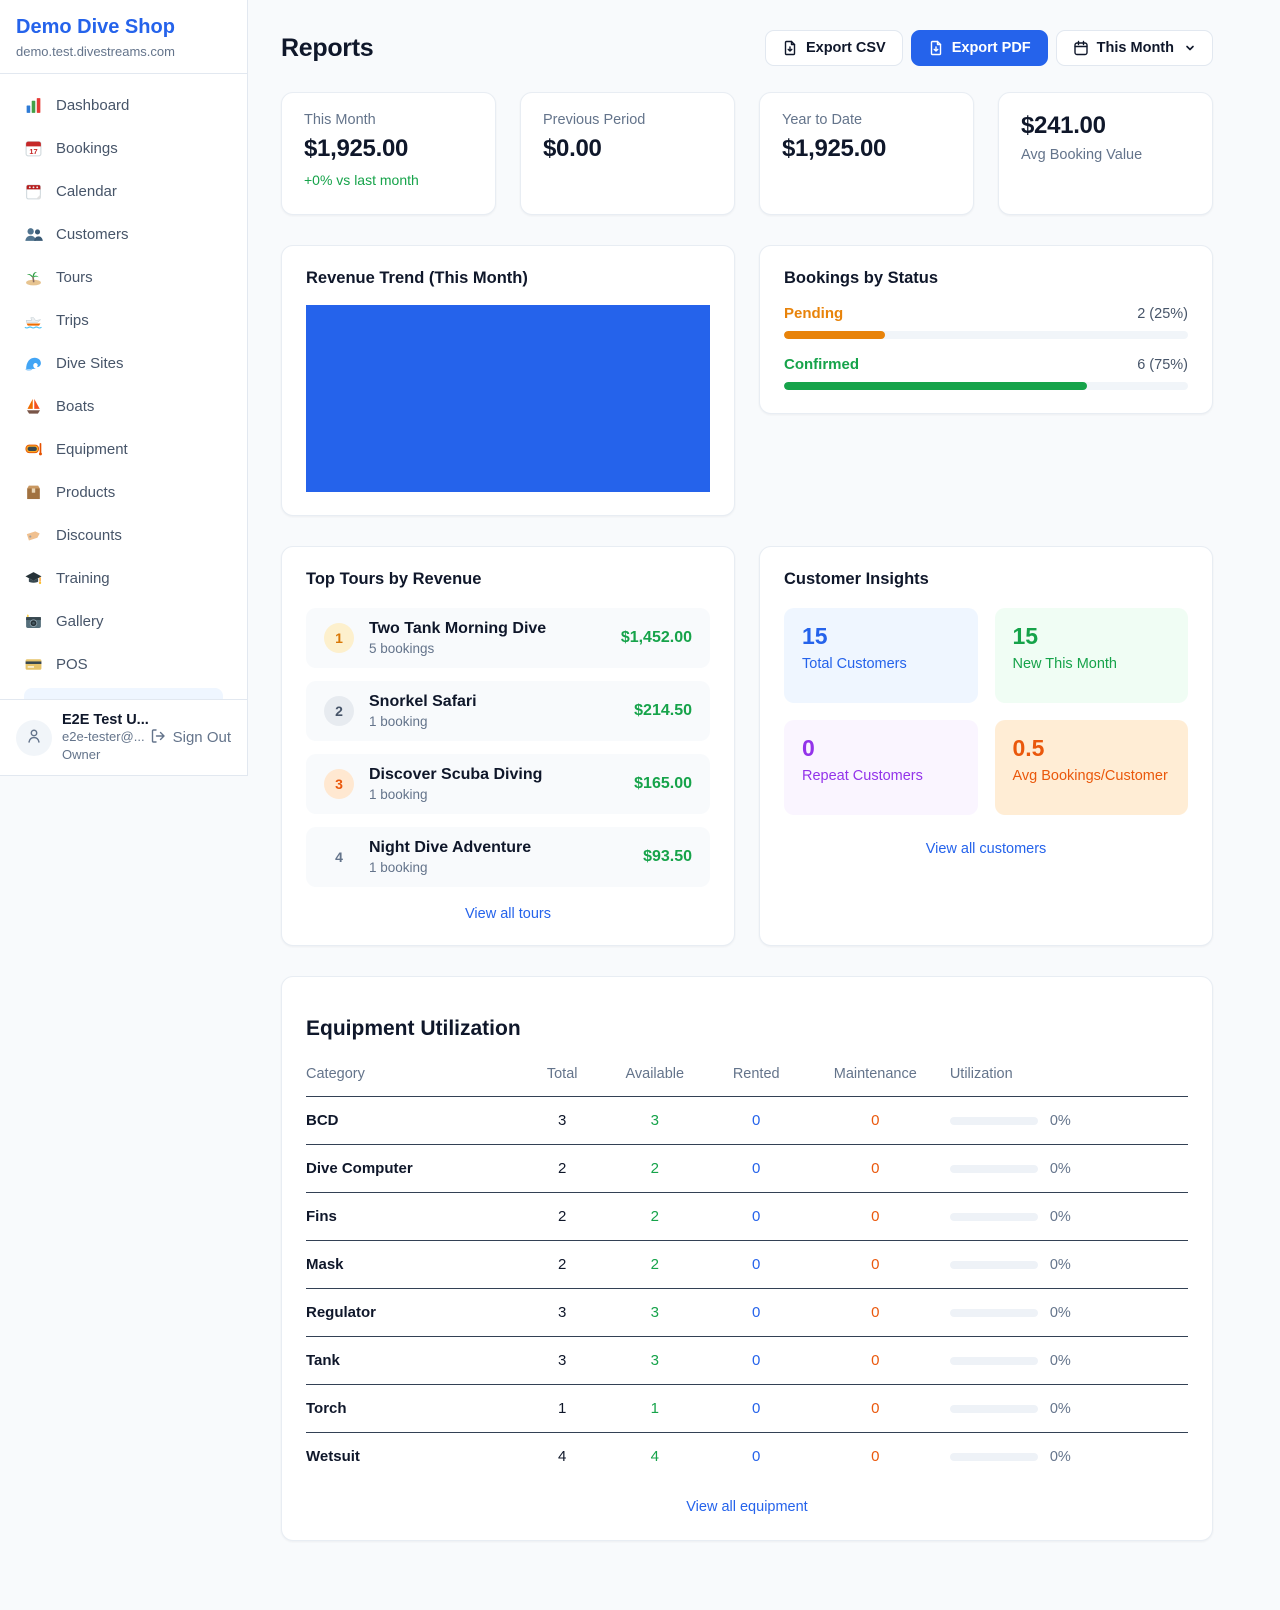 Image resolution: width=1280 pixels, height=1610 pixels. Describe the element at coordinates (123, 320) in the screenshot. I see `sidebar-item-trips: Trips` at that location.